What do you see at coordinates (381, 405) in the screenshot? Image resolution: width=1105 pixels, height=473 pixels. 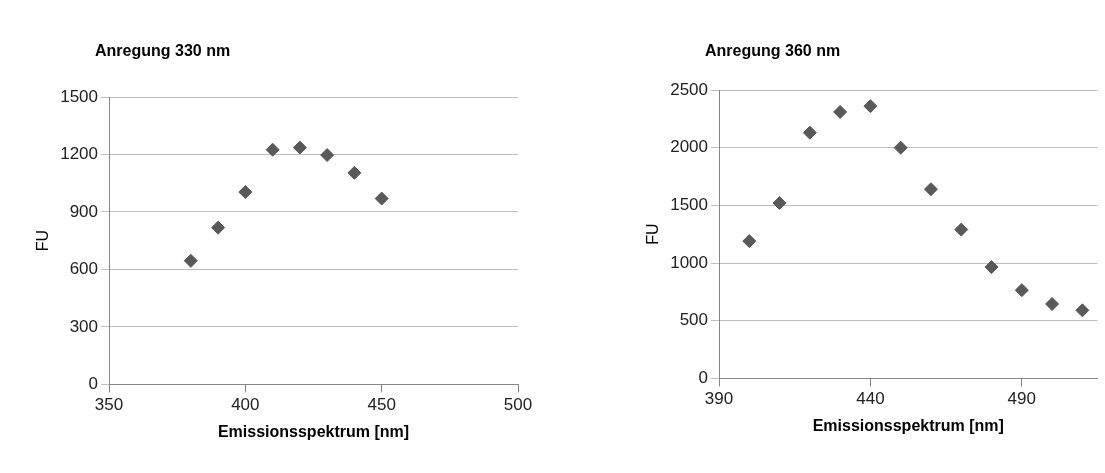 I see `x-tick-label: 450` at bounding box center [381, 405].